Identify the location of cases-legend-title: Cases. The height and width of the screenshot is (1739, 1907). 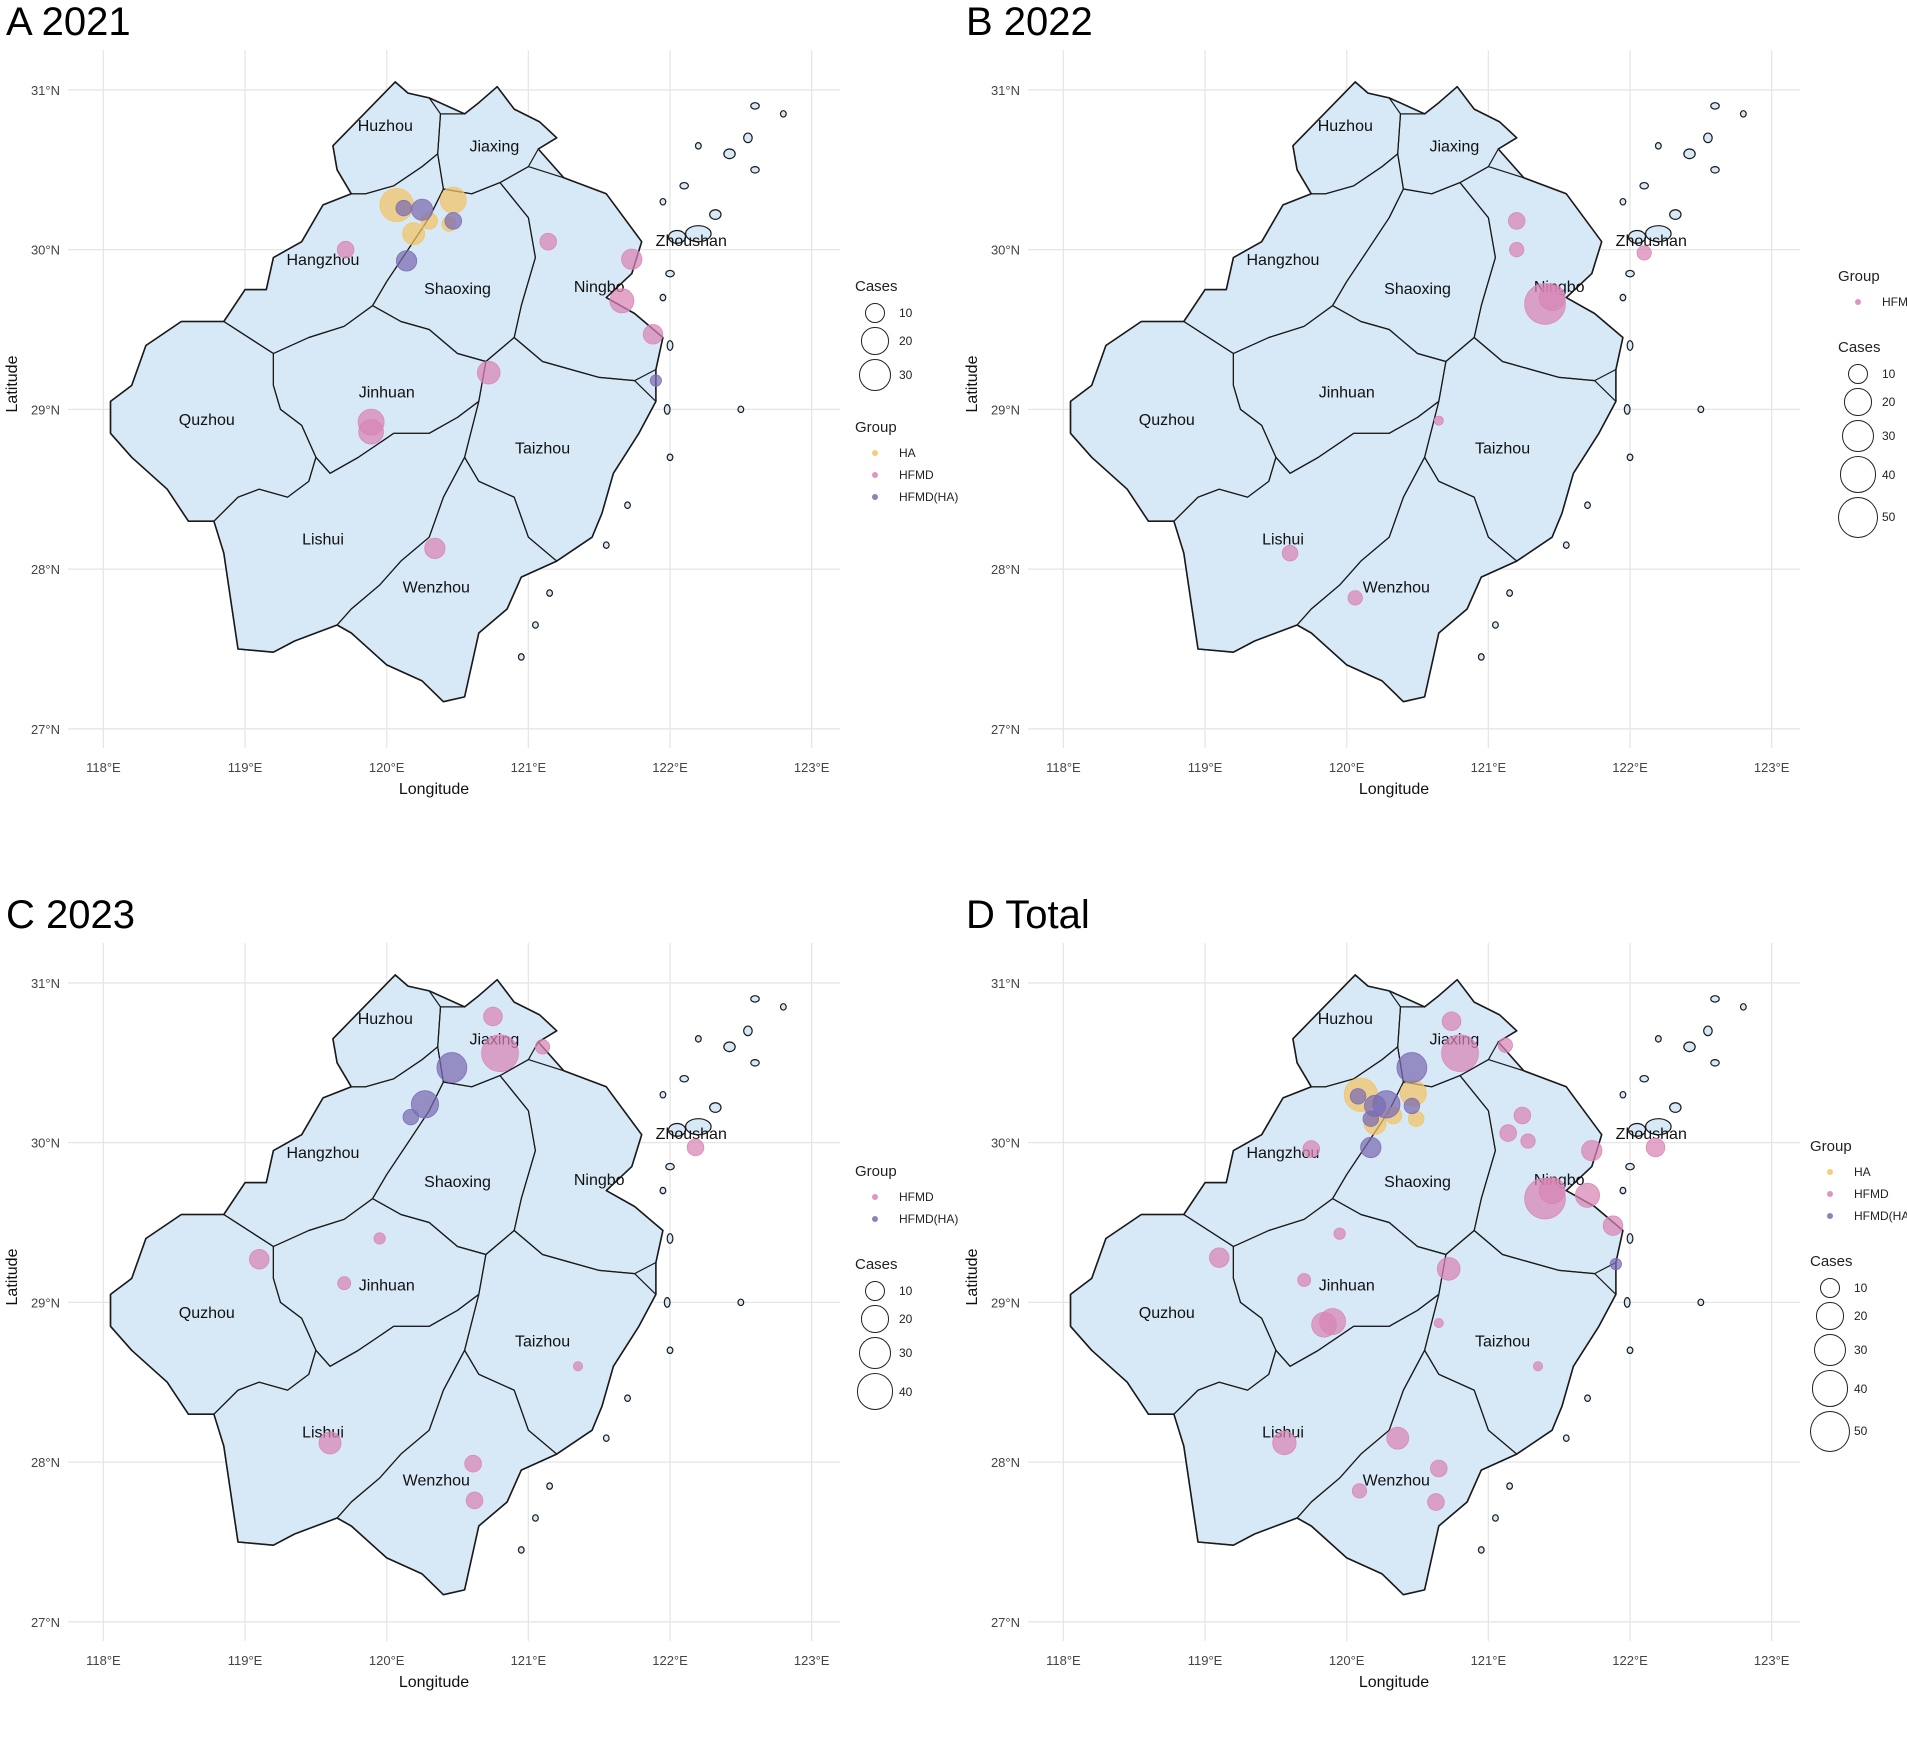
(1831, 1261).